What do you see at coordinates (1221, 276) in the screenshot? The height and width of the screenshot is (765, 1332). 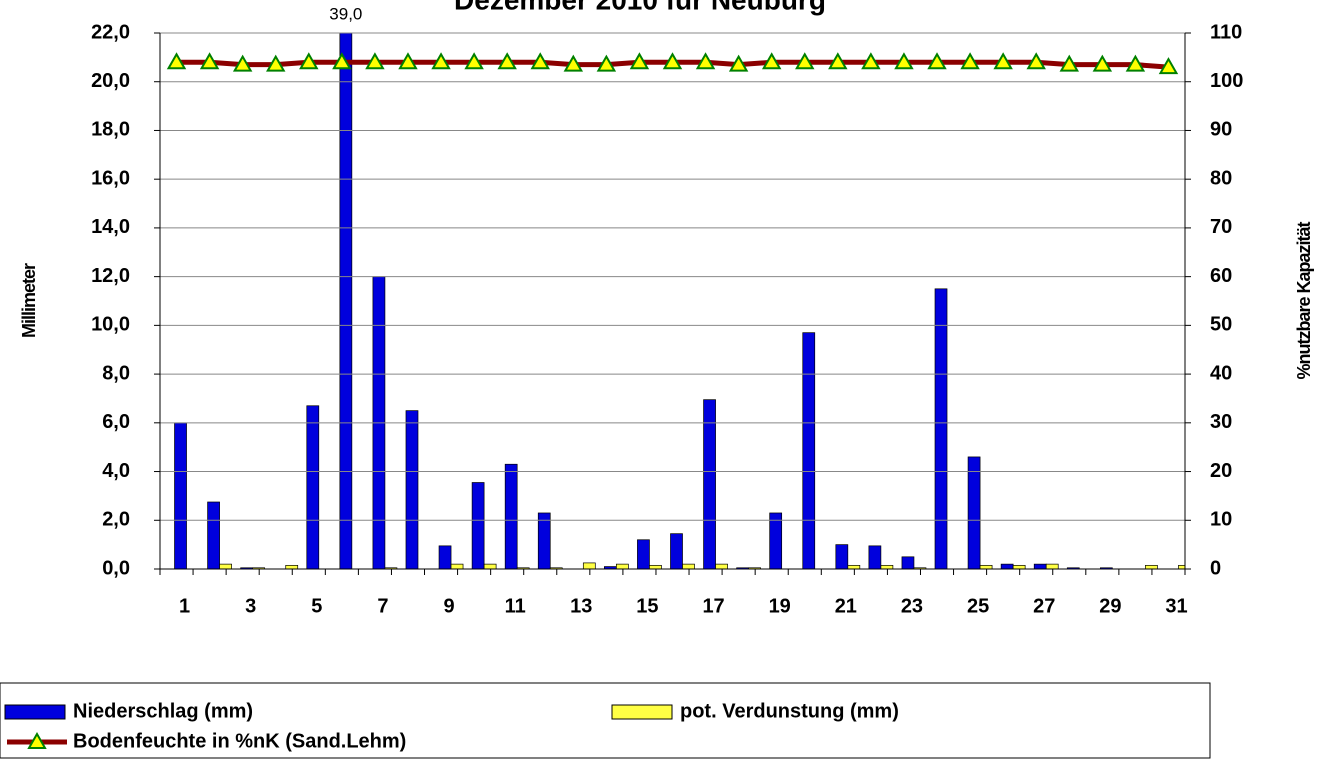 I see `y2-tick-label: 60` at bounding box center [1221, 276].